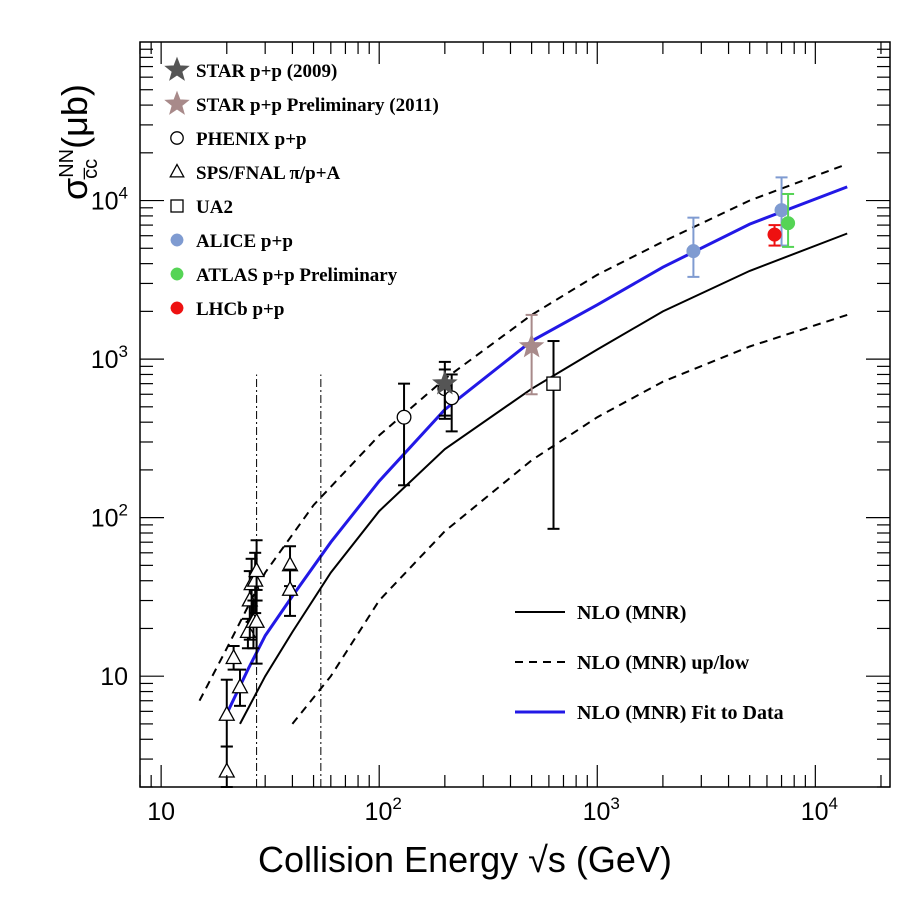  What do you see at coordinates (109, 517) in the screenshot?
I see `y-tick-label: 10²` at bounding box center [109, 517].